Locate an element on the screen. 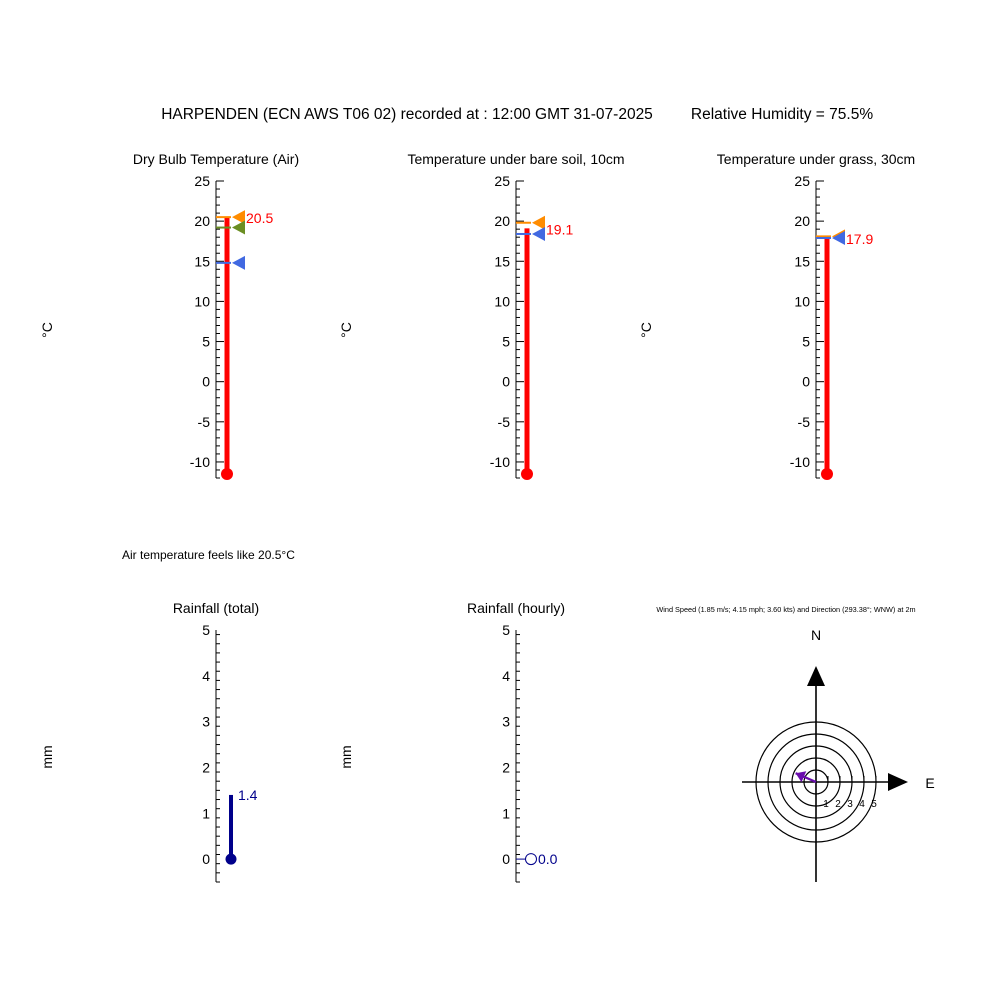 Image resolution: width=989 pixels, height=989 pixels. rainfall-total-gauge: Rainfall (total) mm 0 1 2 3 4 5 1.4 is located at coordinates (149, 741).